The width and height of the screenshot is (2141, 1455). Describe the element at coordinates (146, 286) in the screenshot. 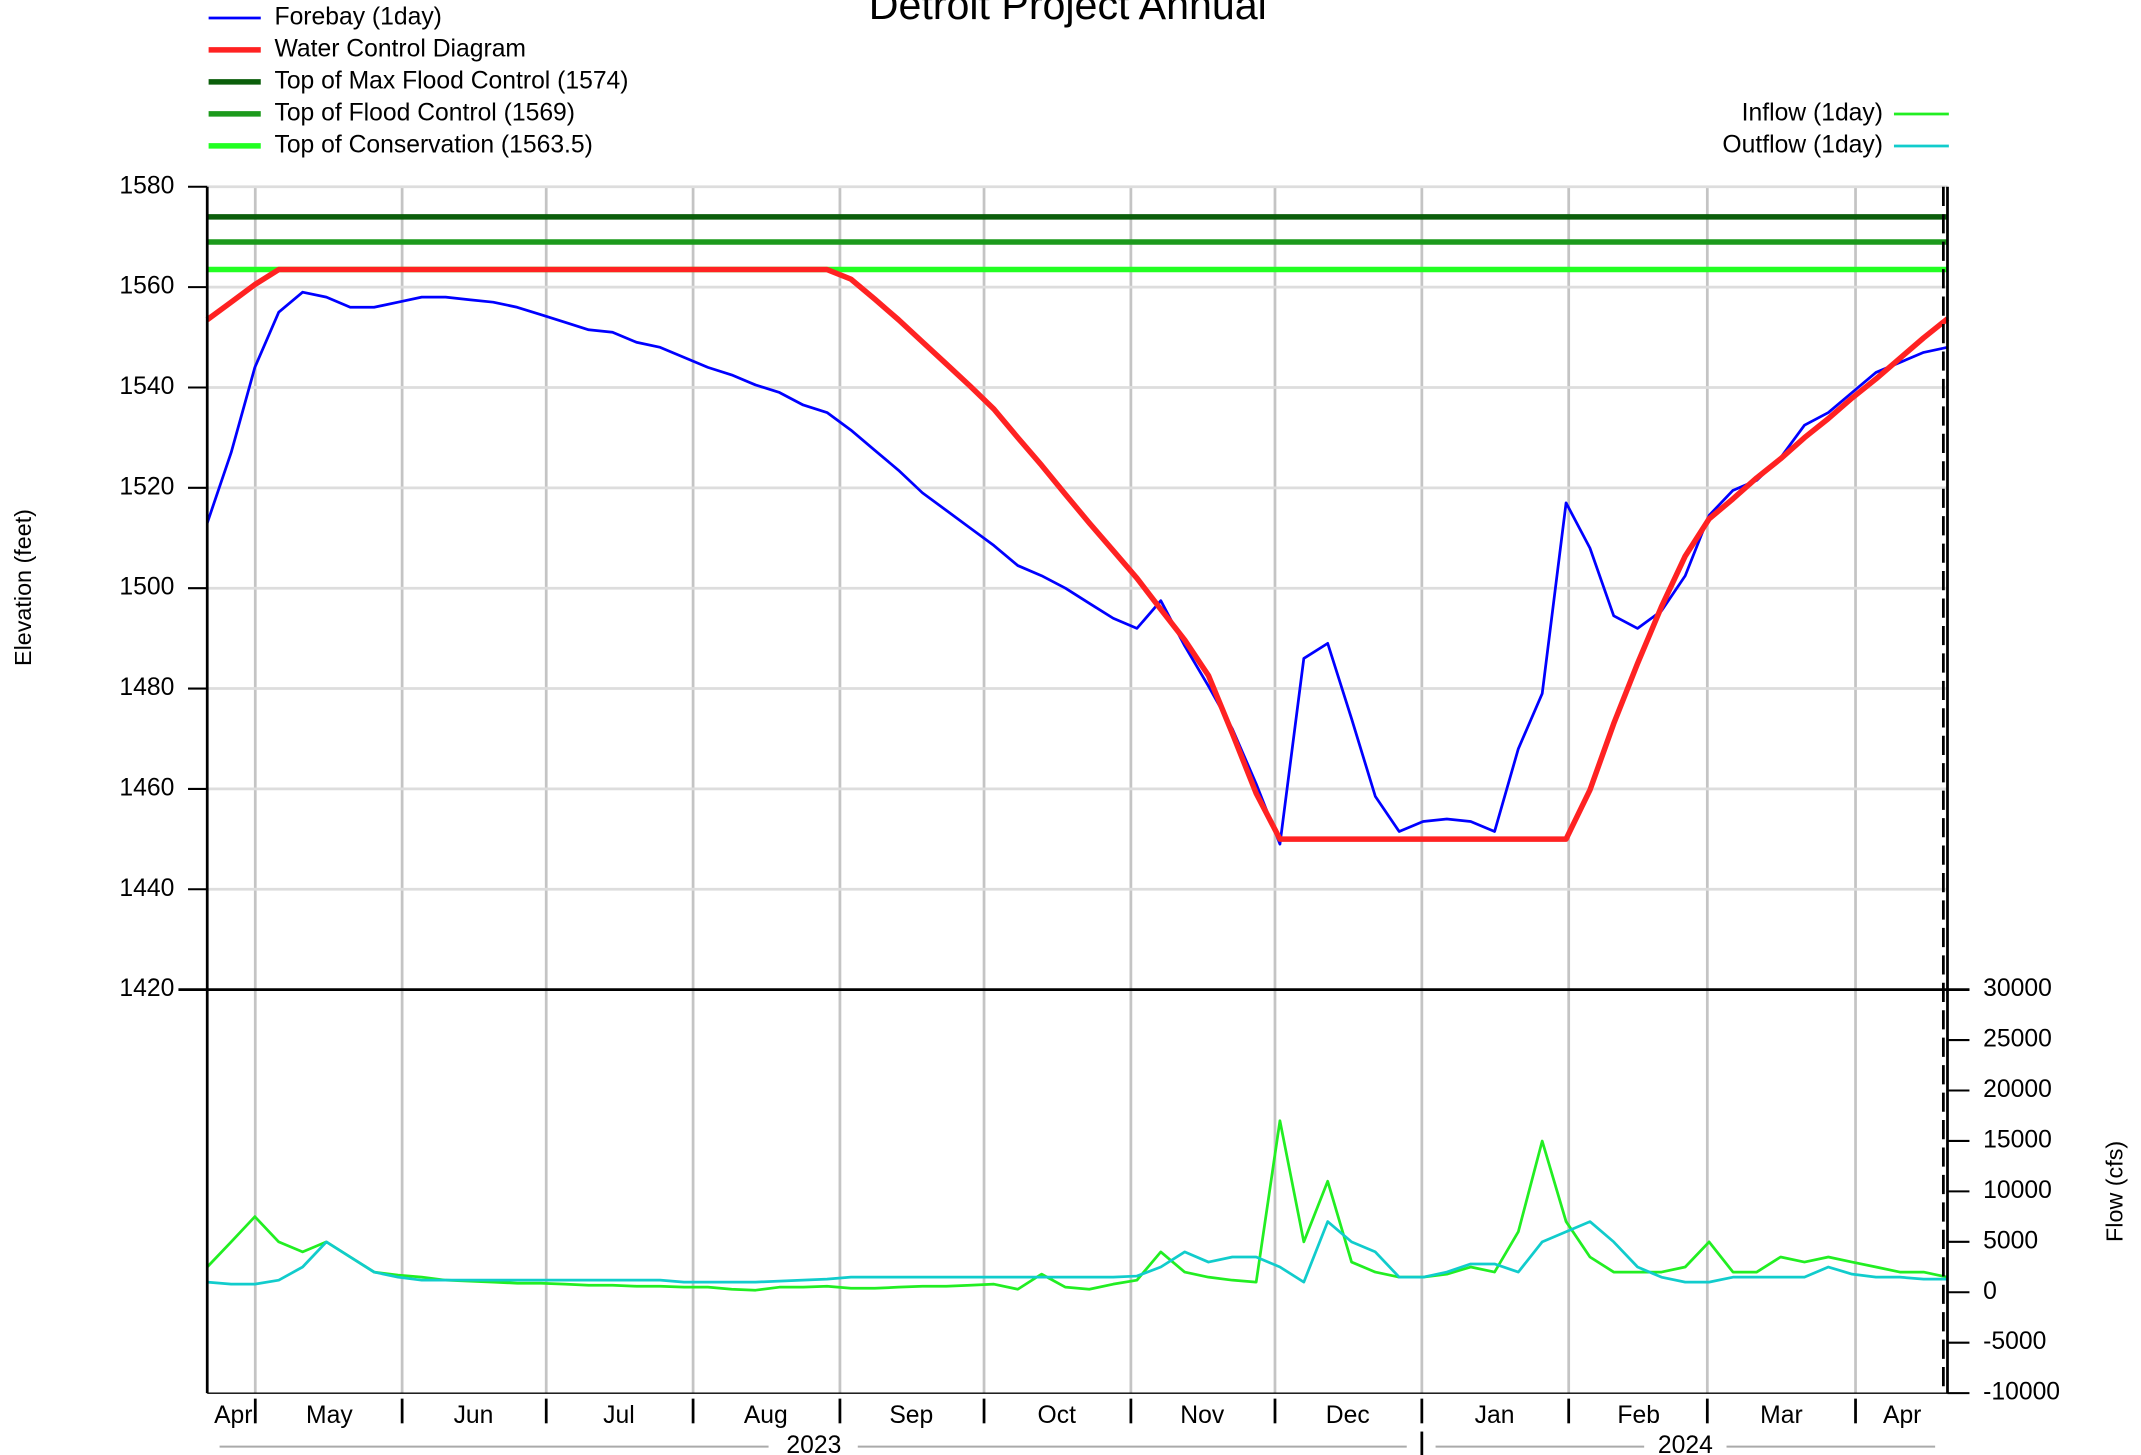

I see `y-tick-label: 1560` at that location.